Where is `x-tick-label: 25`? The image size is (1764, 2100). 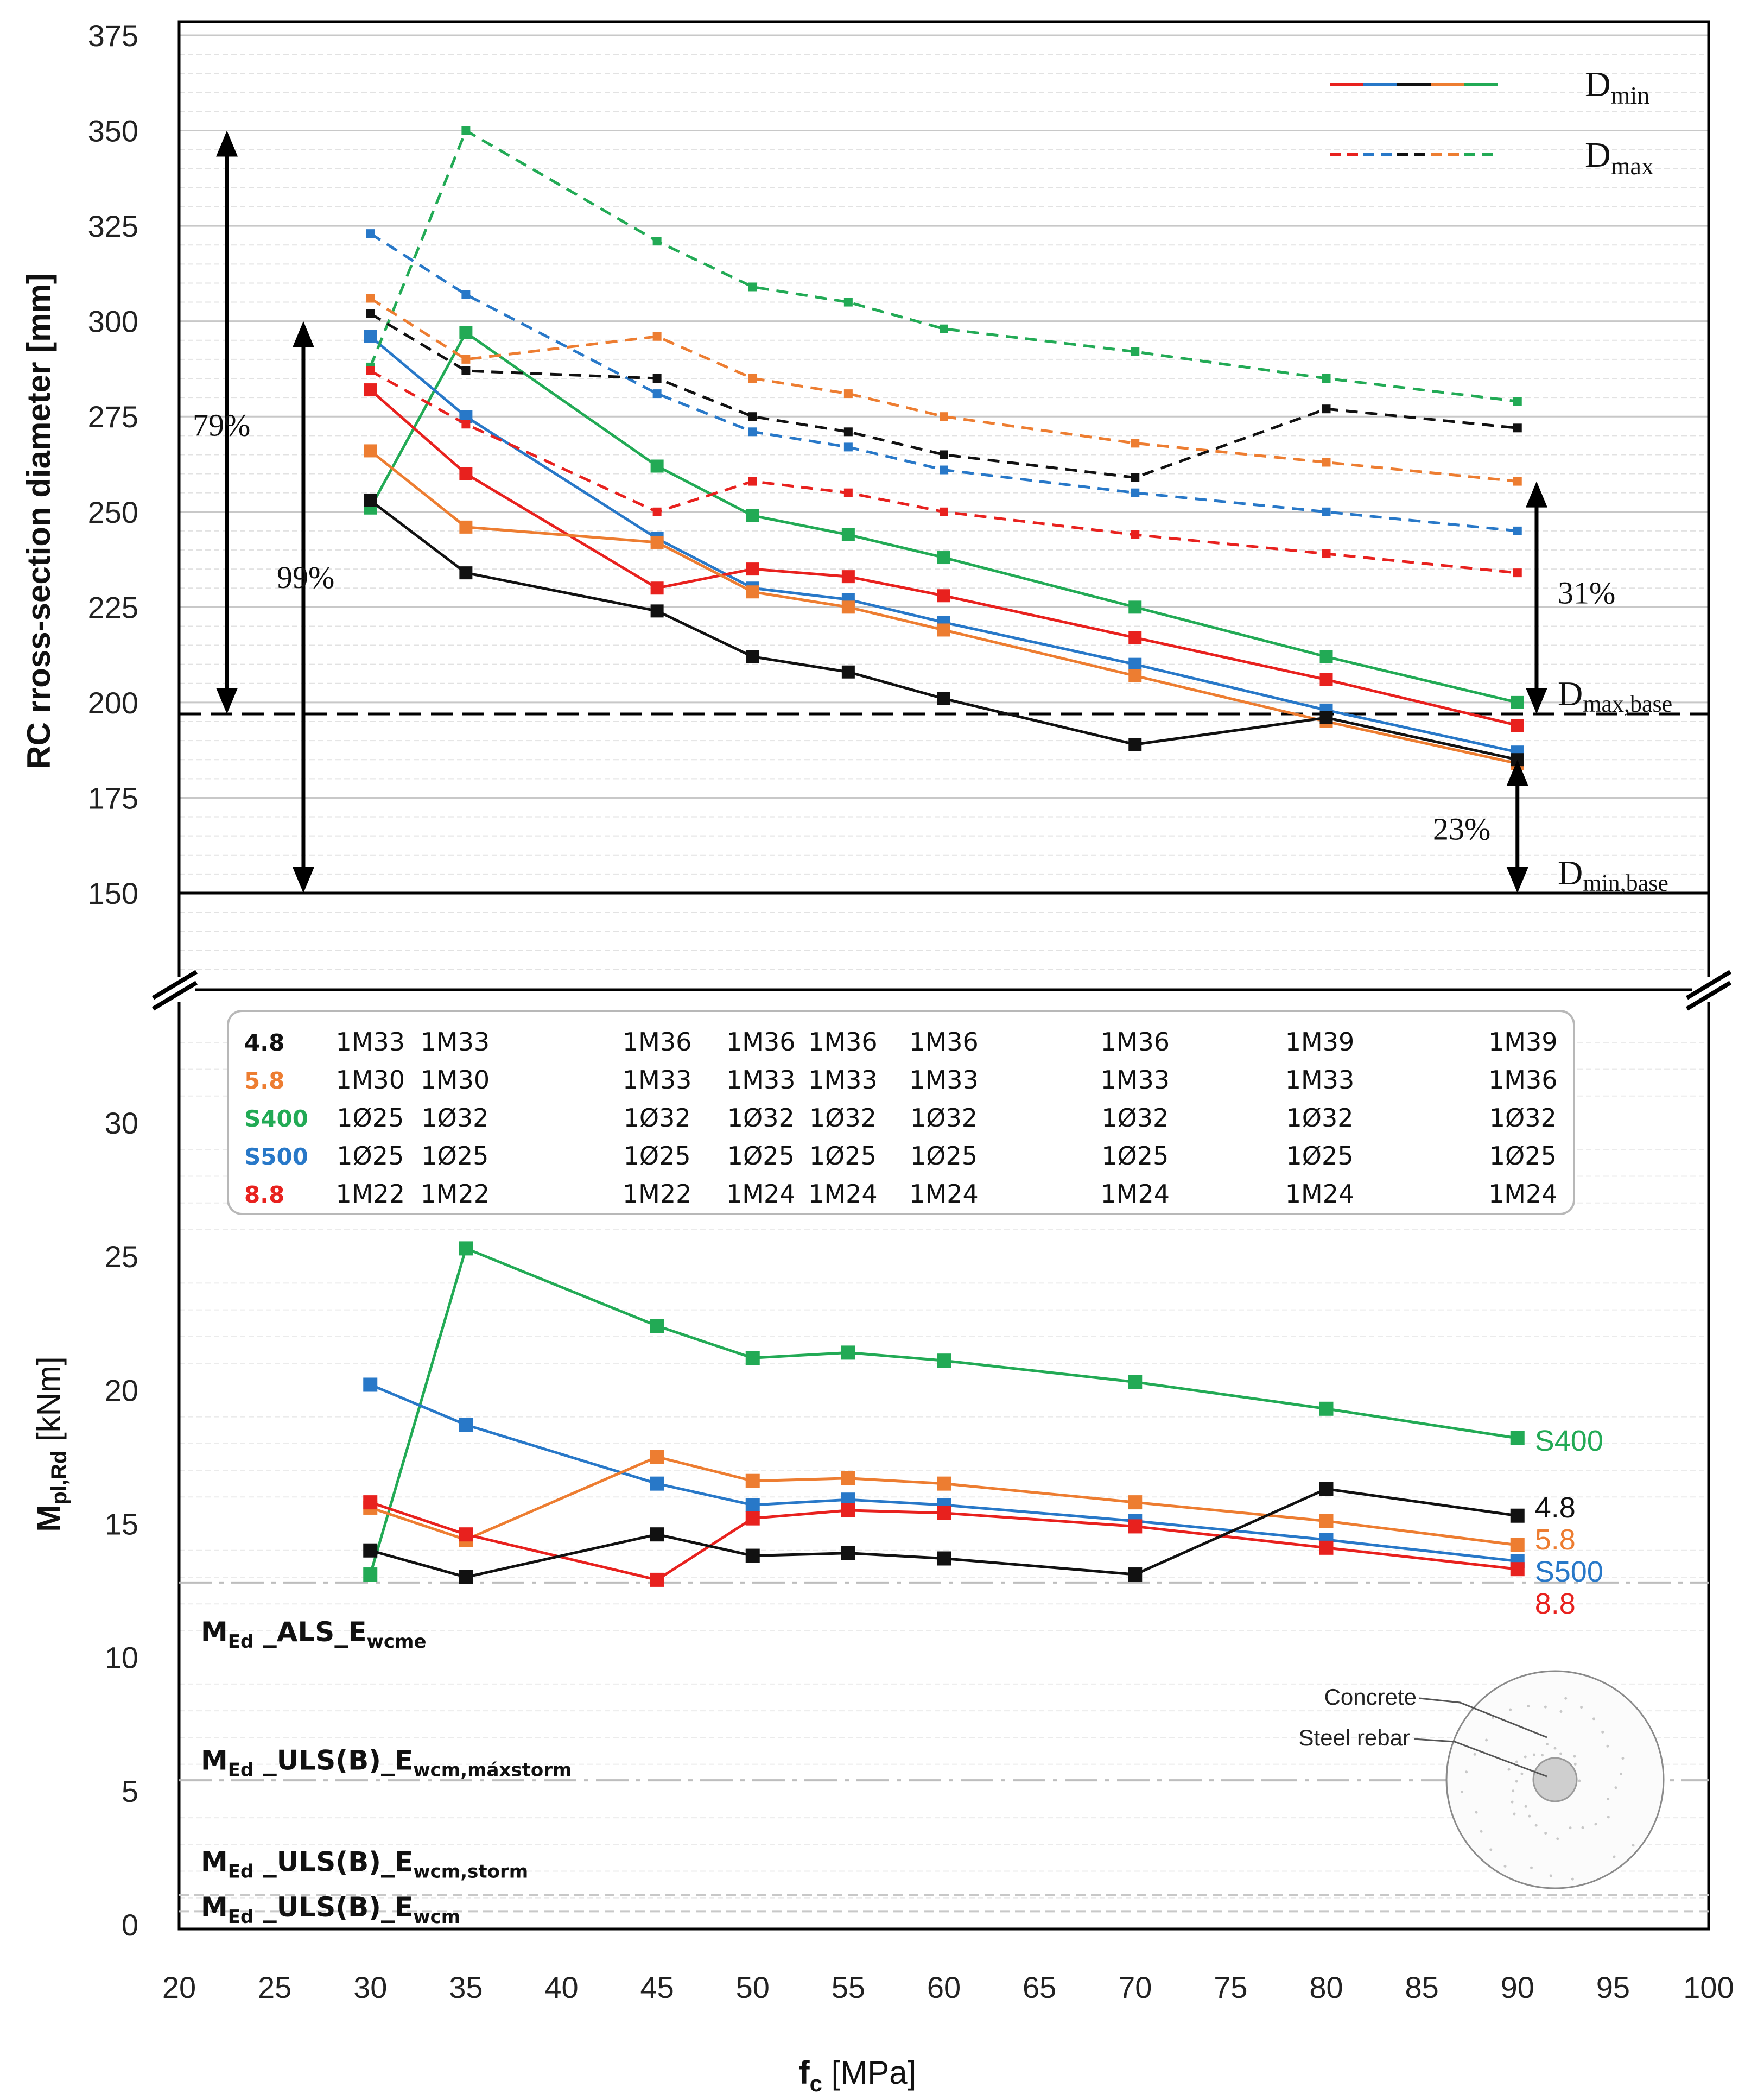
x-tick-label: 25 is located at coordinates (274, 1987).